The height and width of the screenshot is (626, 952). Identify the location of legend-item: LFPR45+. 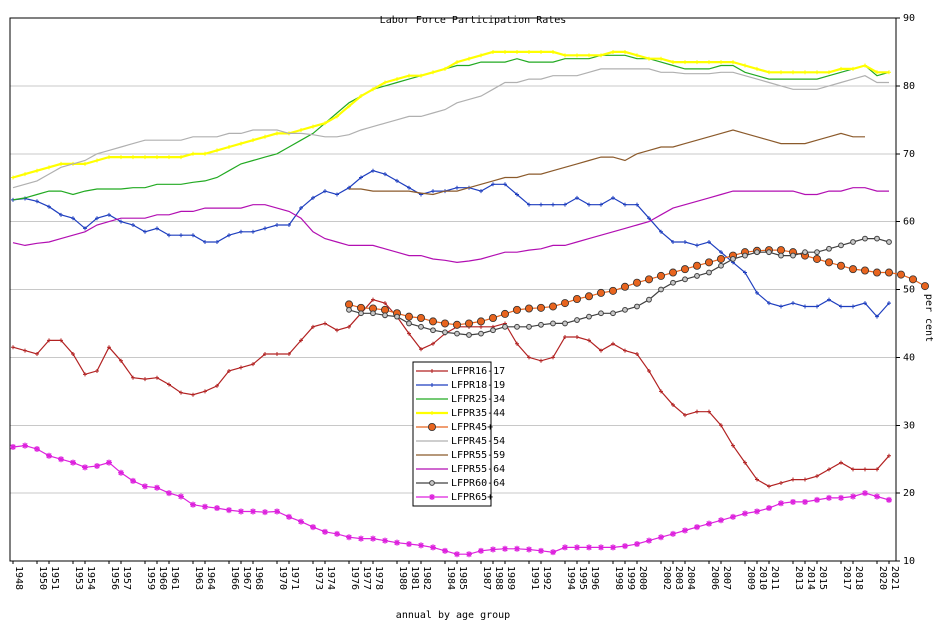
(454, 427).